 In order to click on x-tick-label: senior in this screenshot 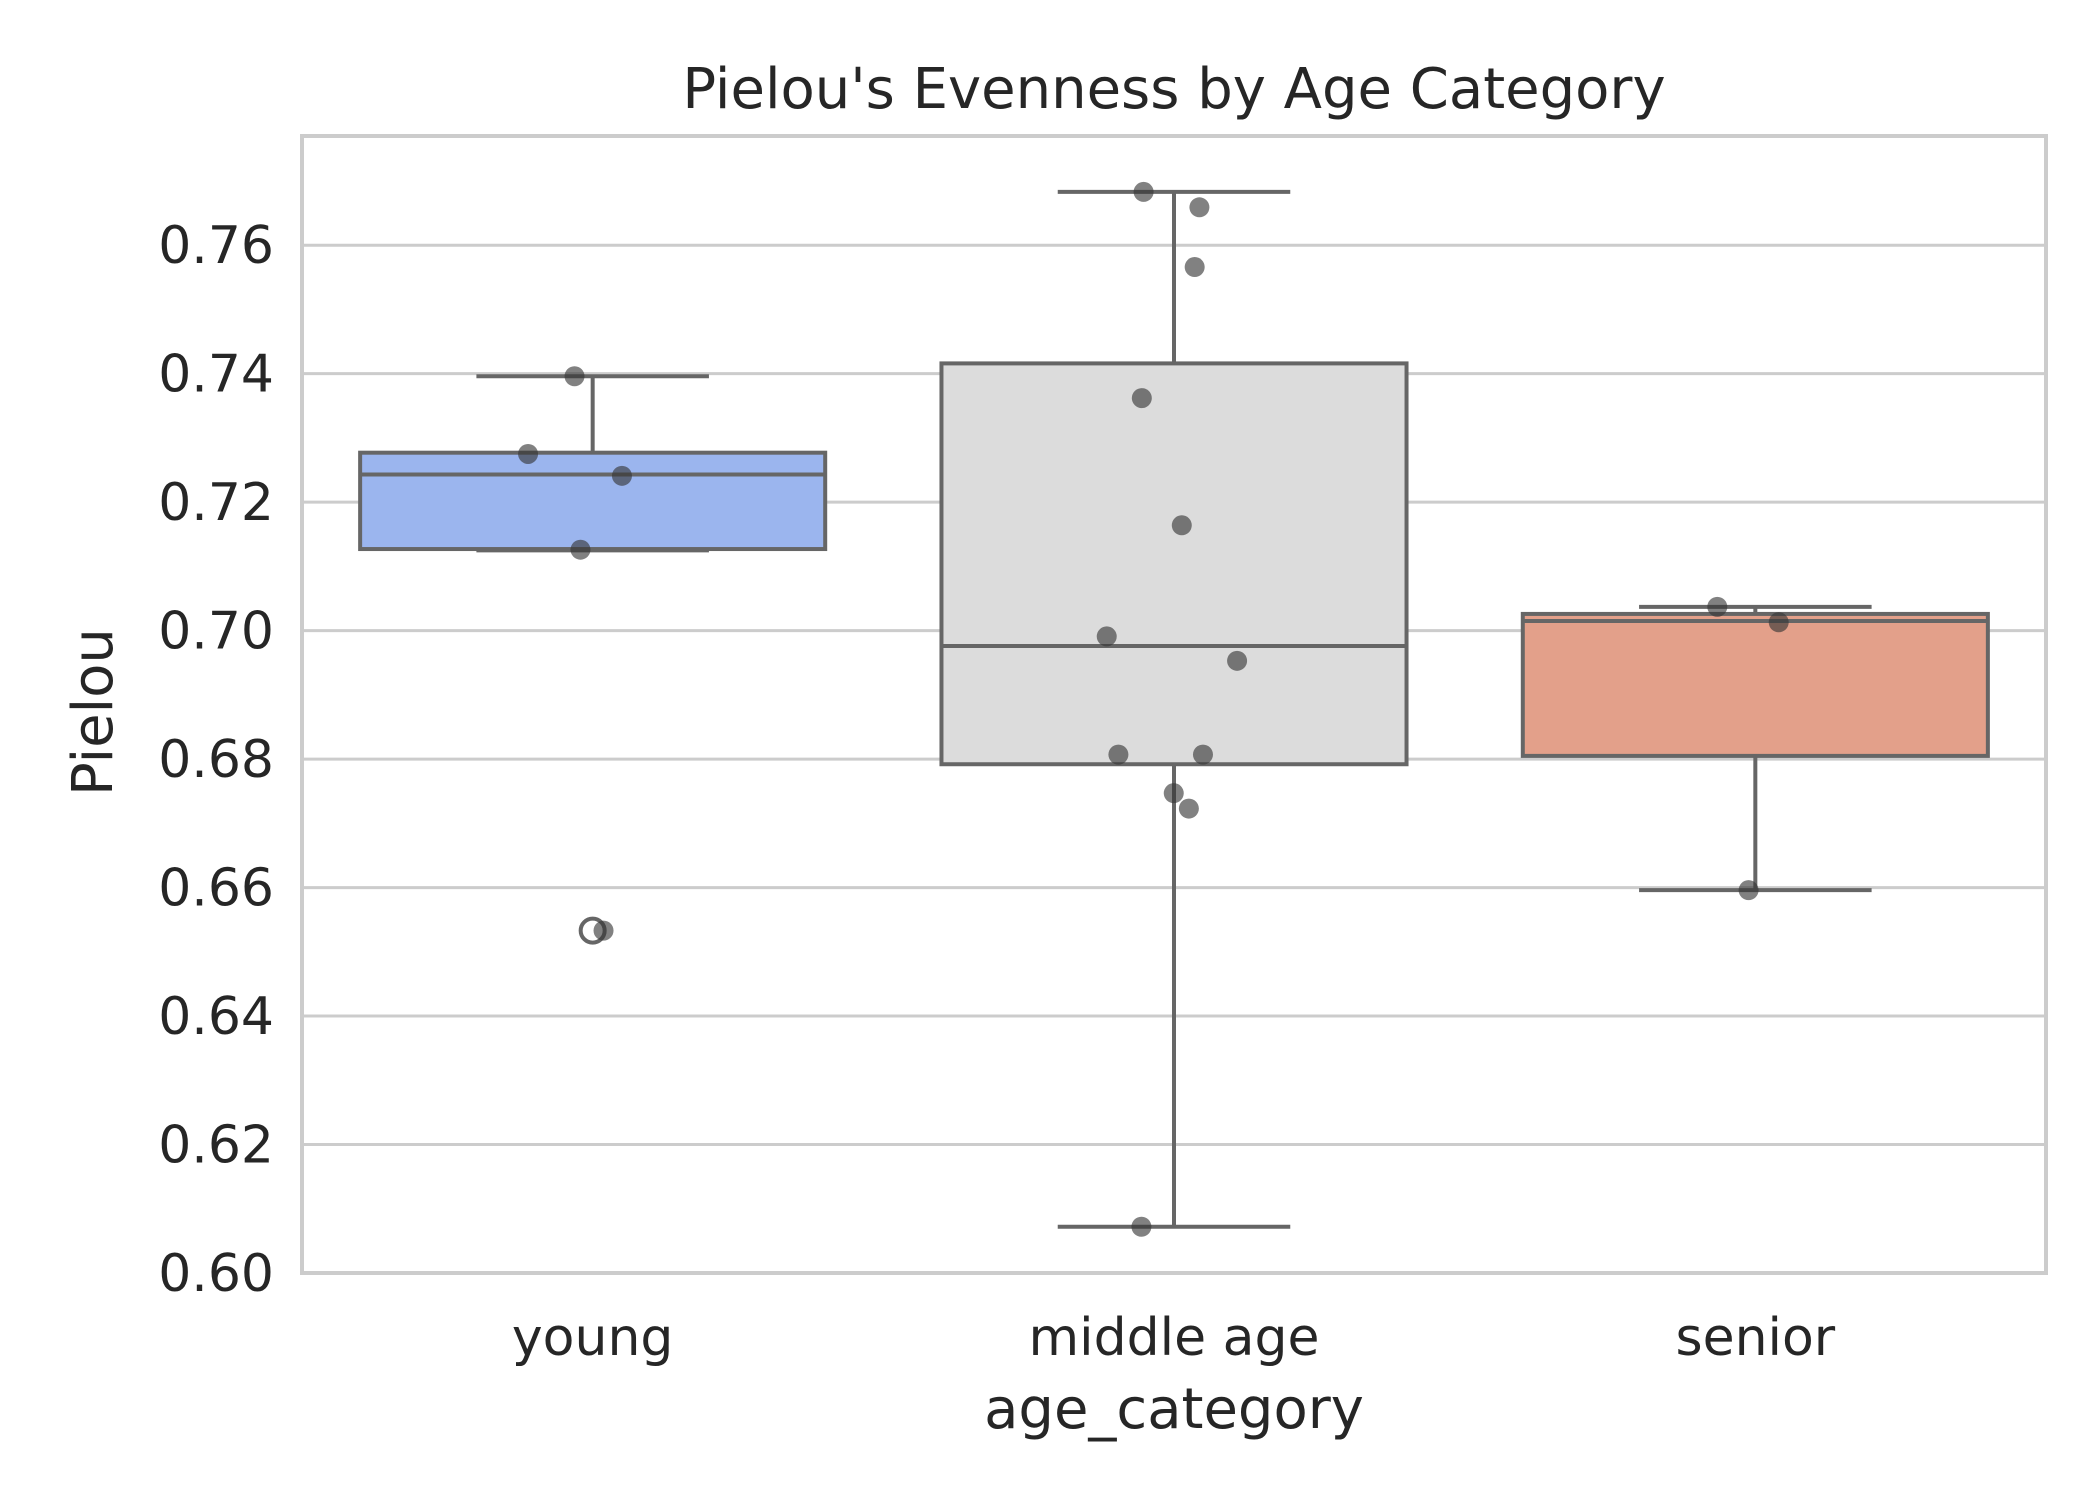, I will do `click(1755, 1338)`.